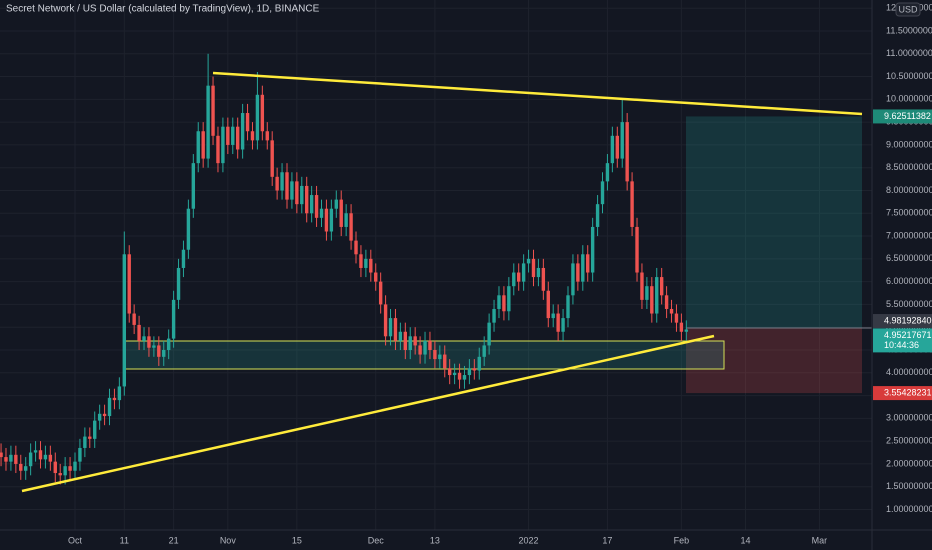 The width and height of the screenshot is (932, 550). I want to click on target-tag-bg, so click(902, 116).